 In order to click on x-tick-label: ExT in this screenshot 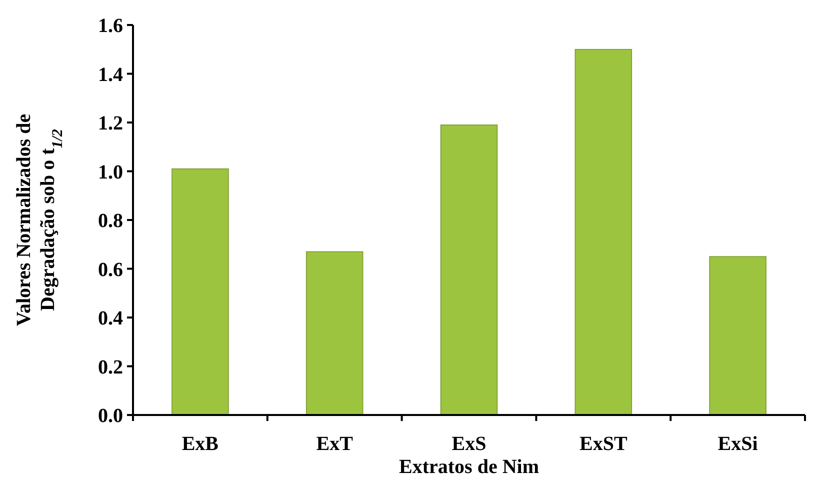, I will do `click(335, 444)`.